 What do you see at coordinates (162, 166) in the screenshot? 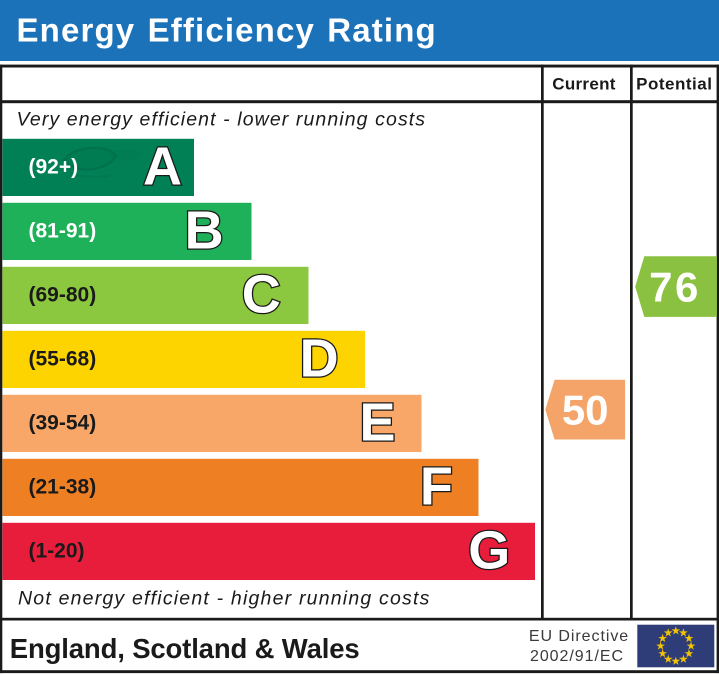
I see `svg-text: A` at bounding box center [162, 166].